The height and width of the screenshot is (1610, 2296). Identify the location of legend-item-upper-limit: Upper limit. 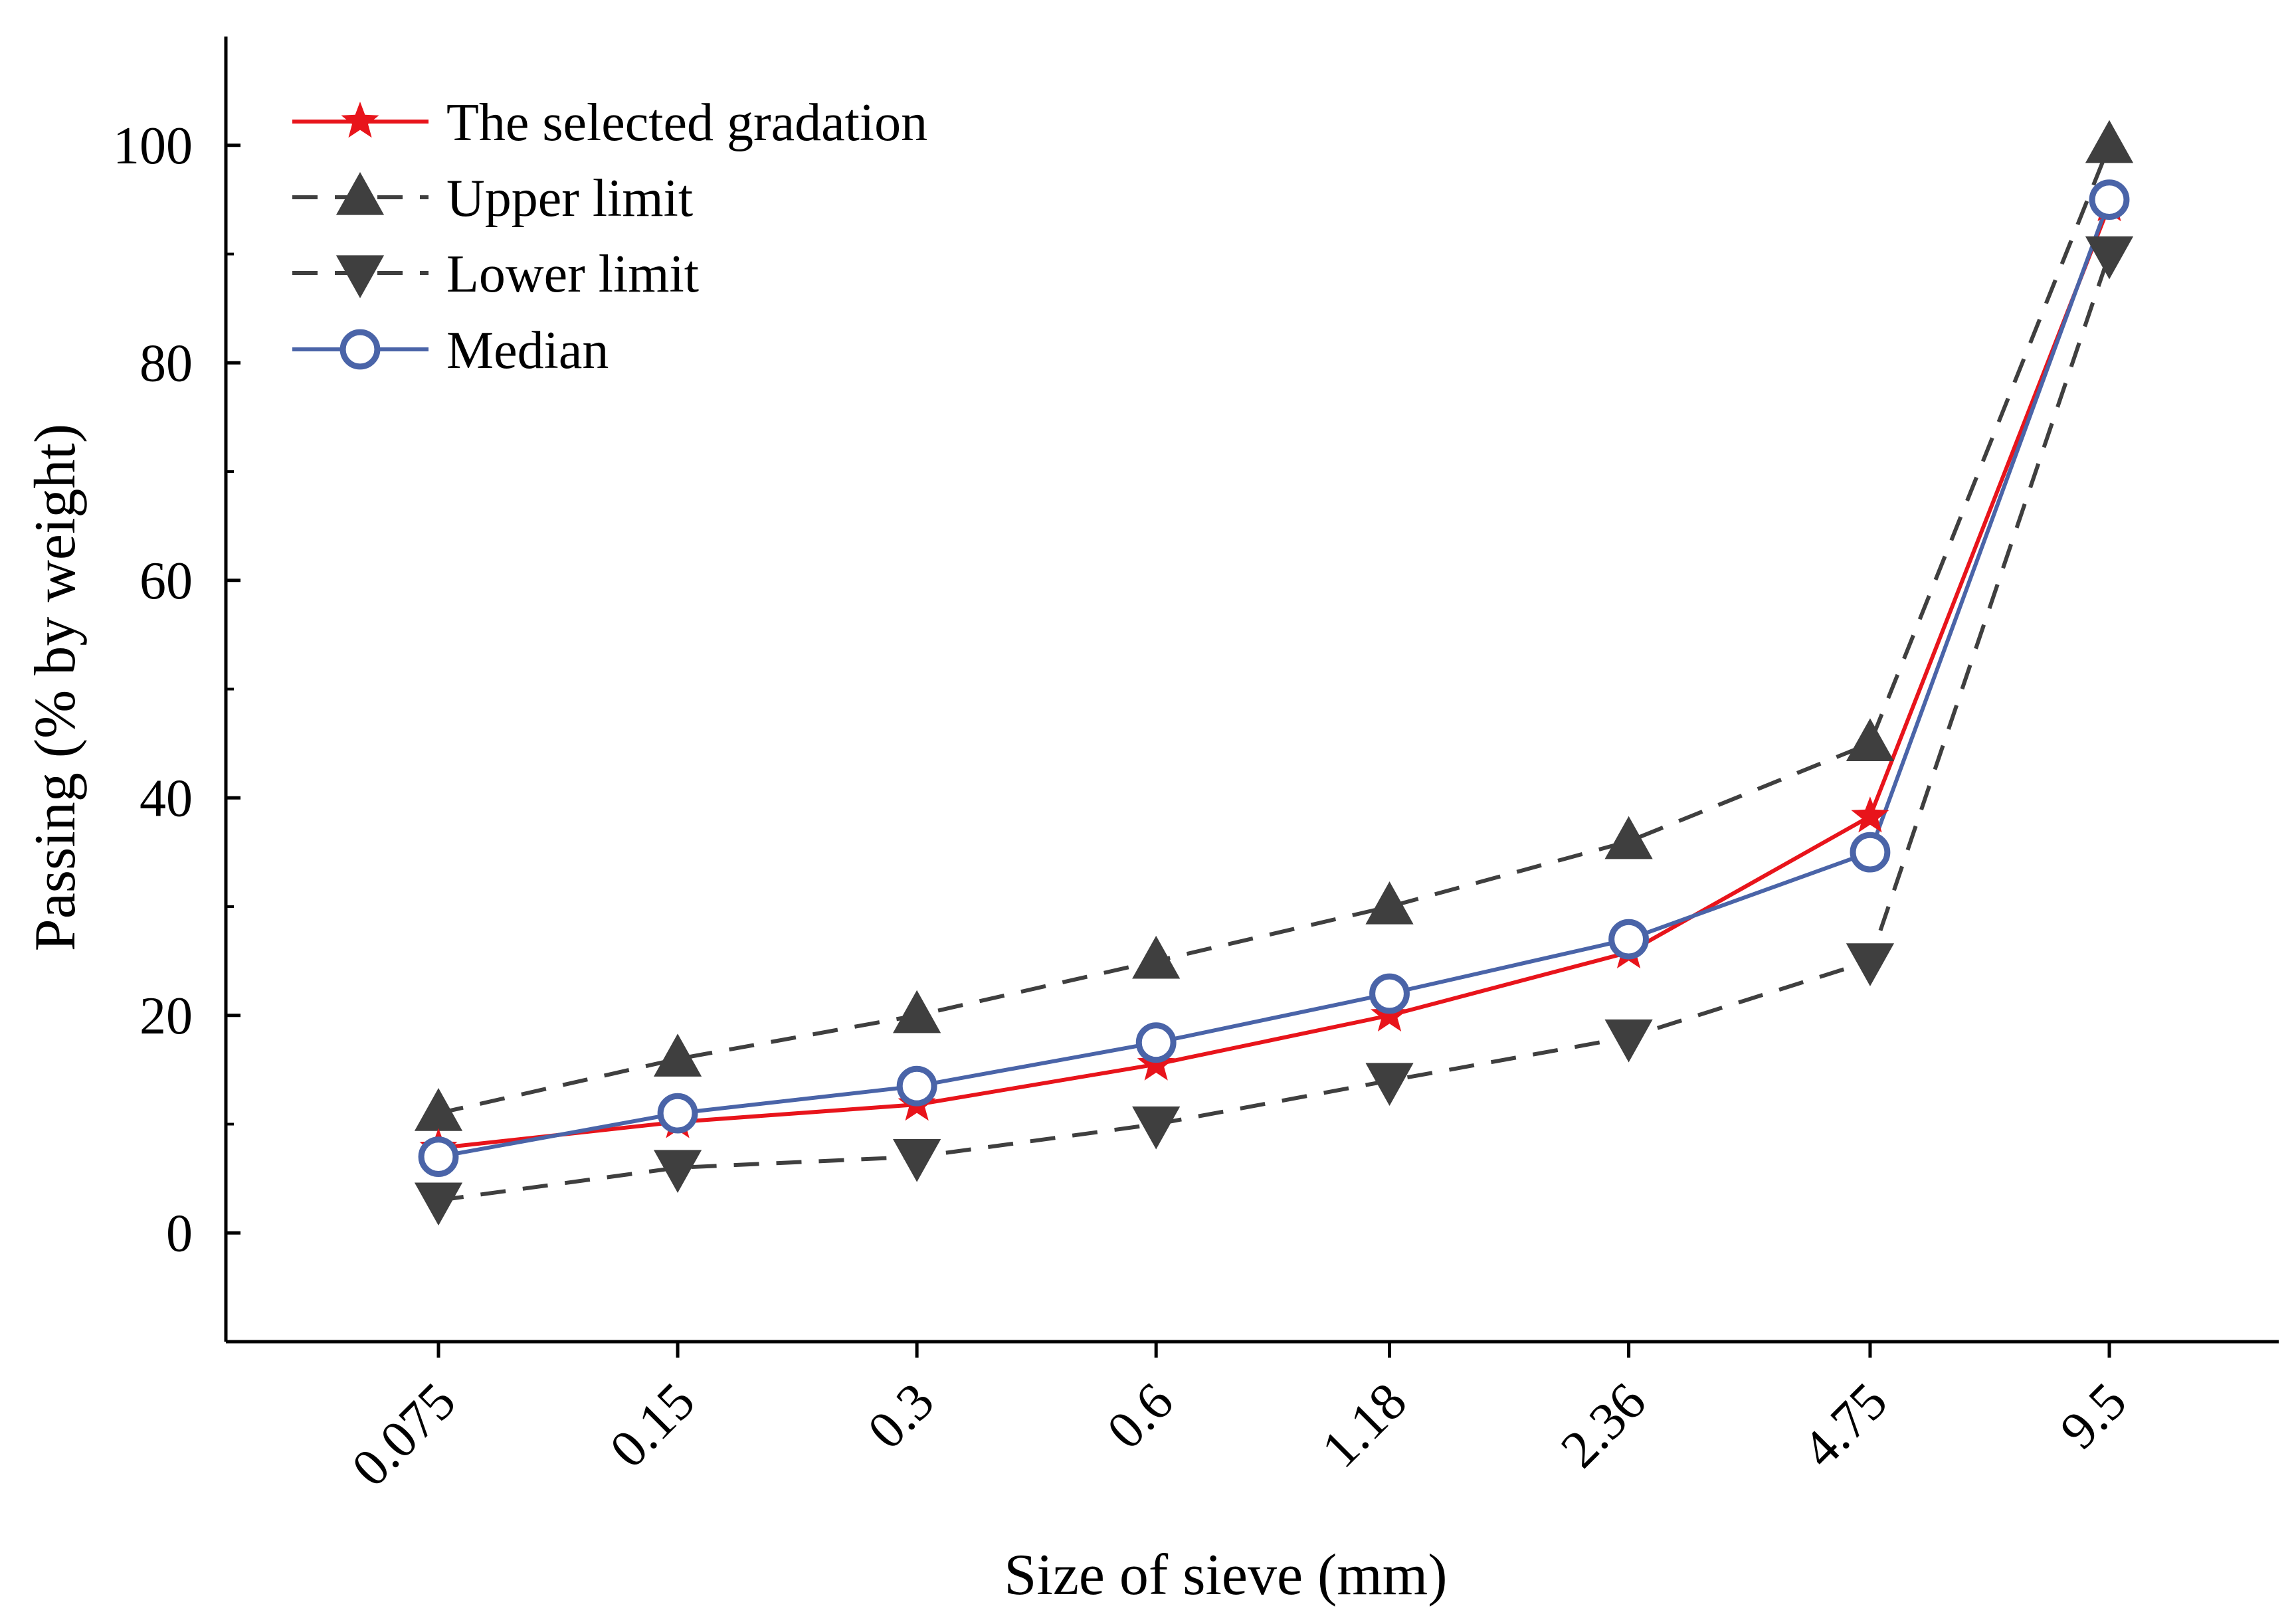
(493, 198).